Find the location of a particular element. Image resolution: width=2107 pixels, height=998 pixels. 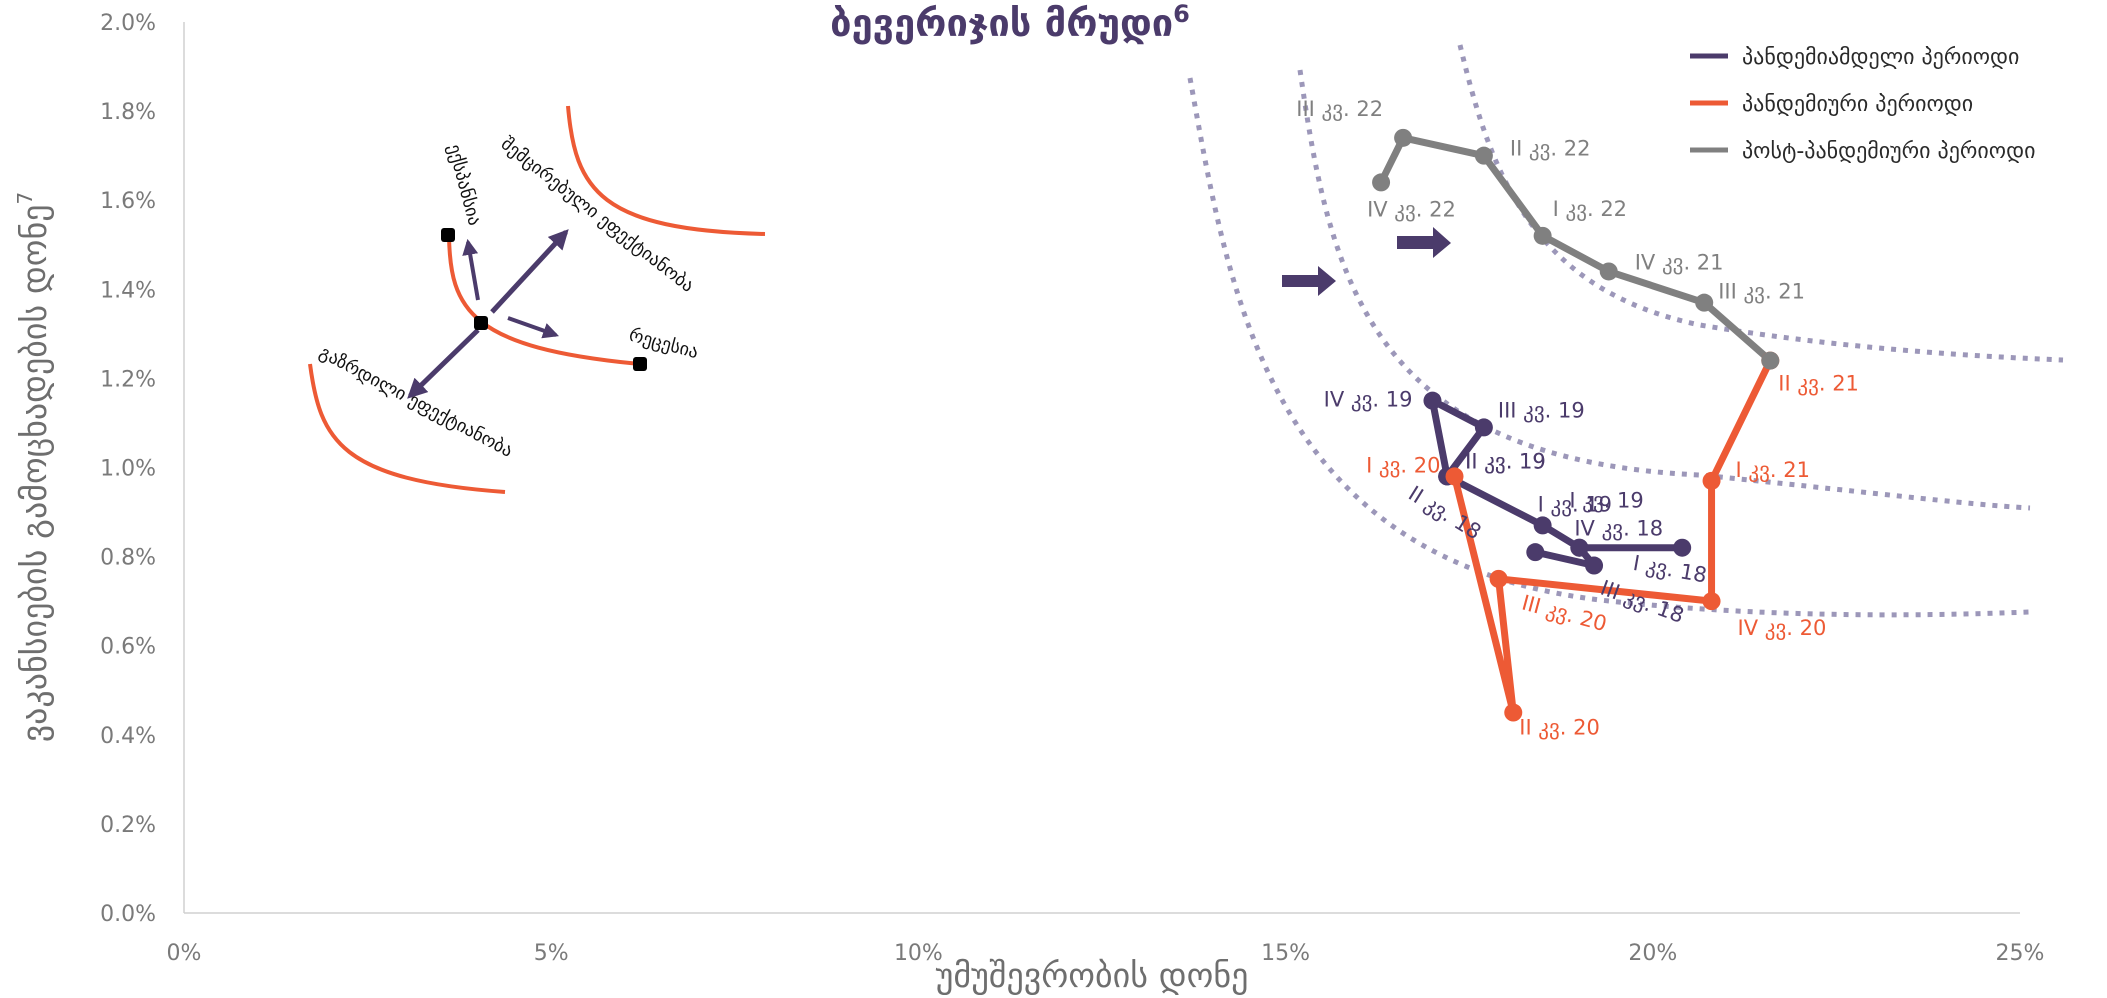

x-tick-label: 15% is located at coordinates (1285, 953).